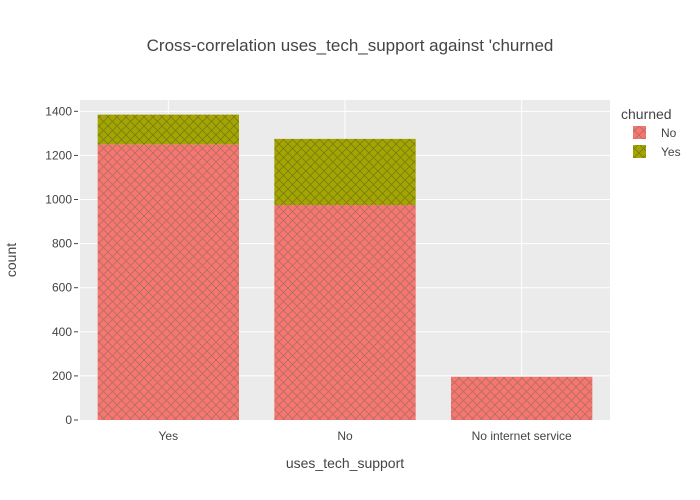 The width and height of the screenshot is (700, 500). Describe the element at coordinates (68, 420) in the screenshot. I see `y-tick-label: 0` at that location.